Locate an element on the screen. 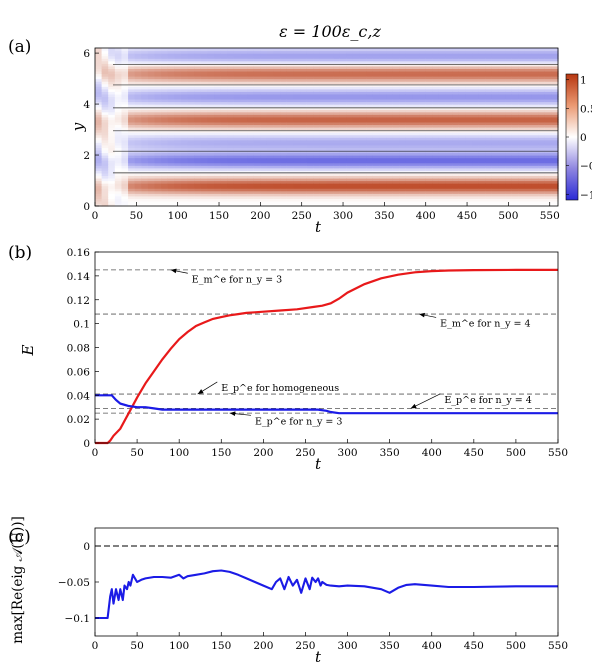  heatmap-x-tick-label: 0 is located at coordinates (95, 216).